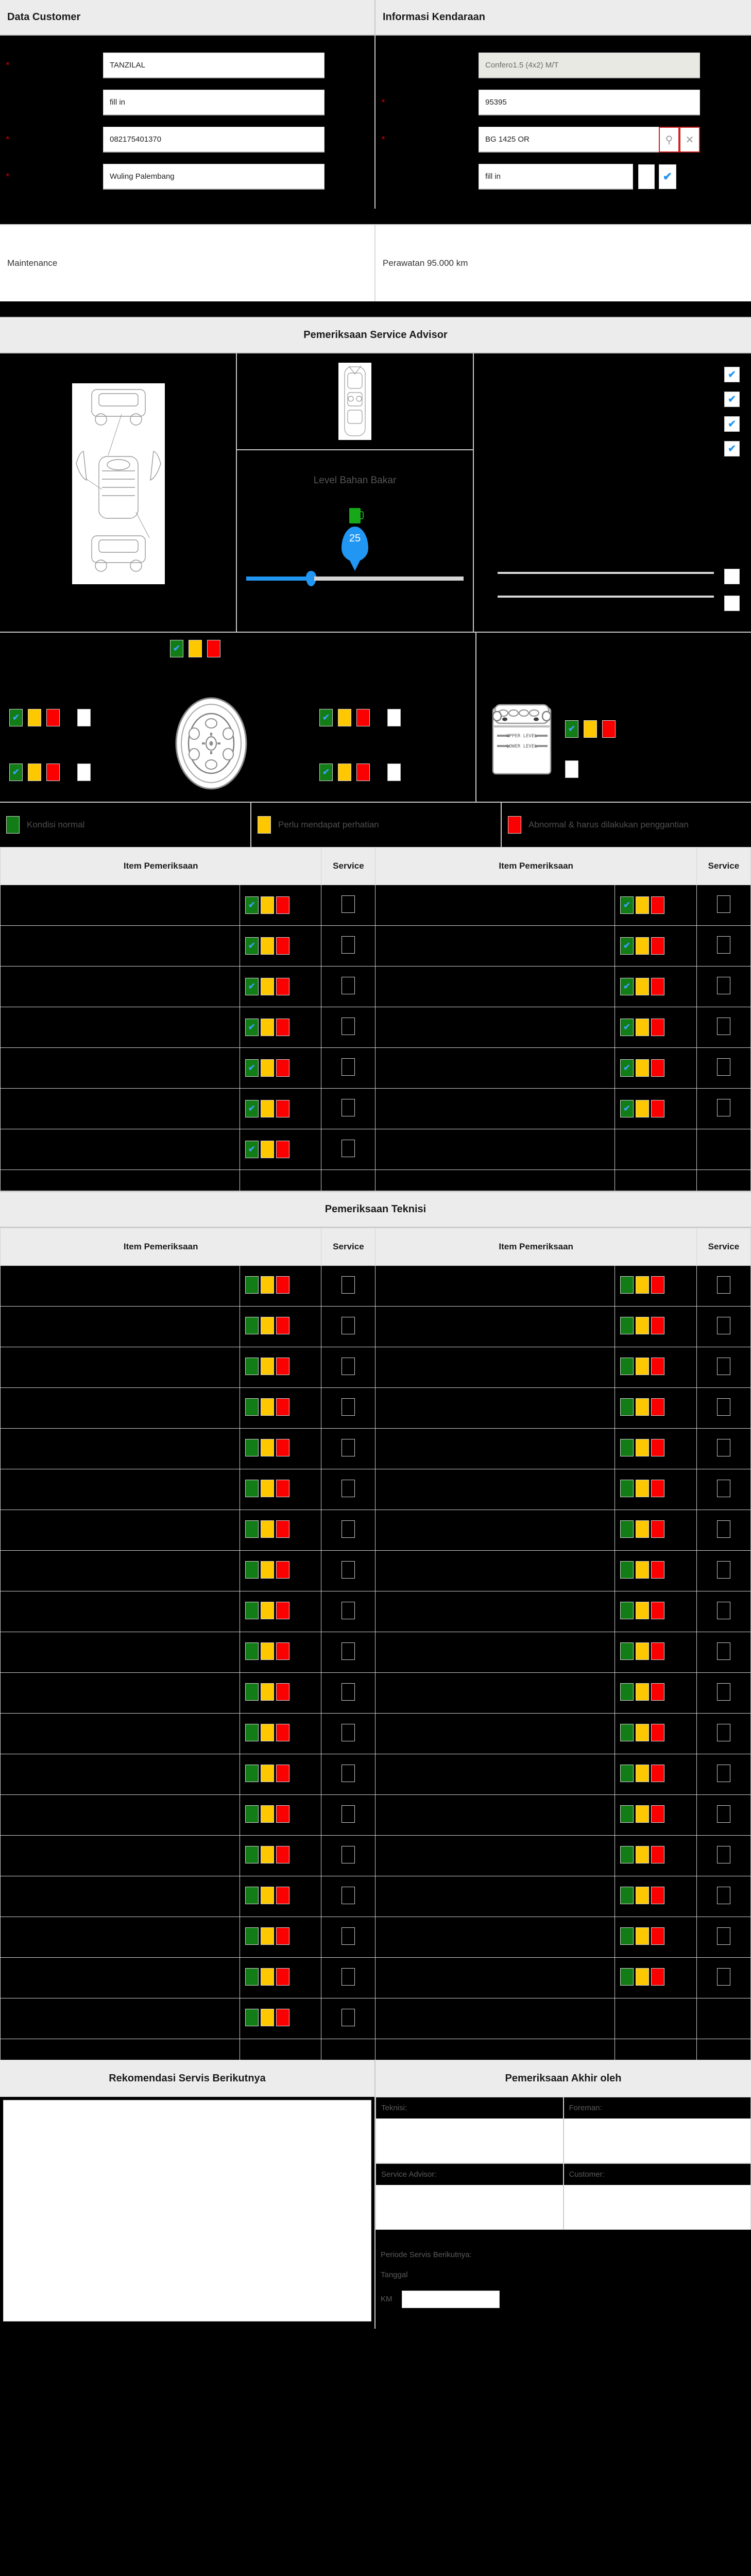 The height and width of the screenshot is (2576, 751). Describe the element at coordinates (646, 176) in the screenshot. I see `vehicle-extra-blank-box` at that location.